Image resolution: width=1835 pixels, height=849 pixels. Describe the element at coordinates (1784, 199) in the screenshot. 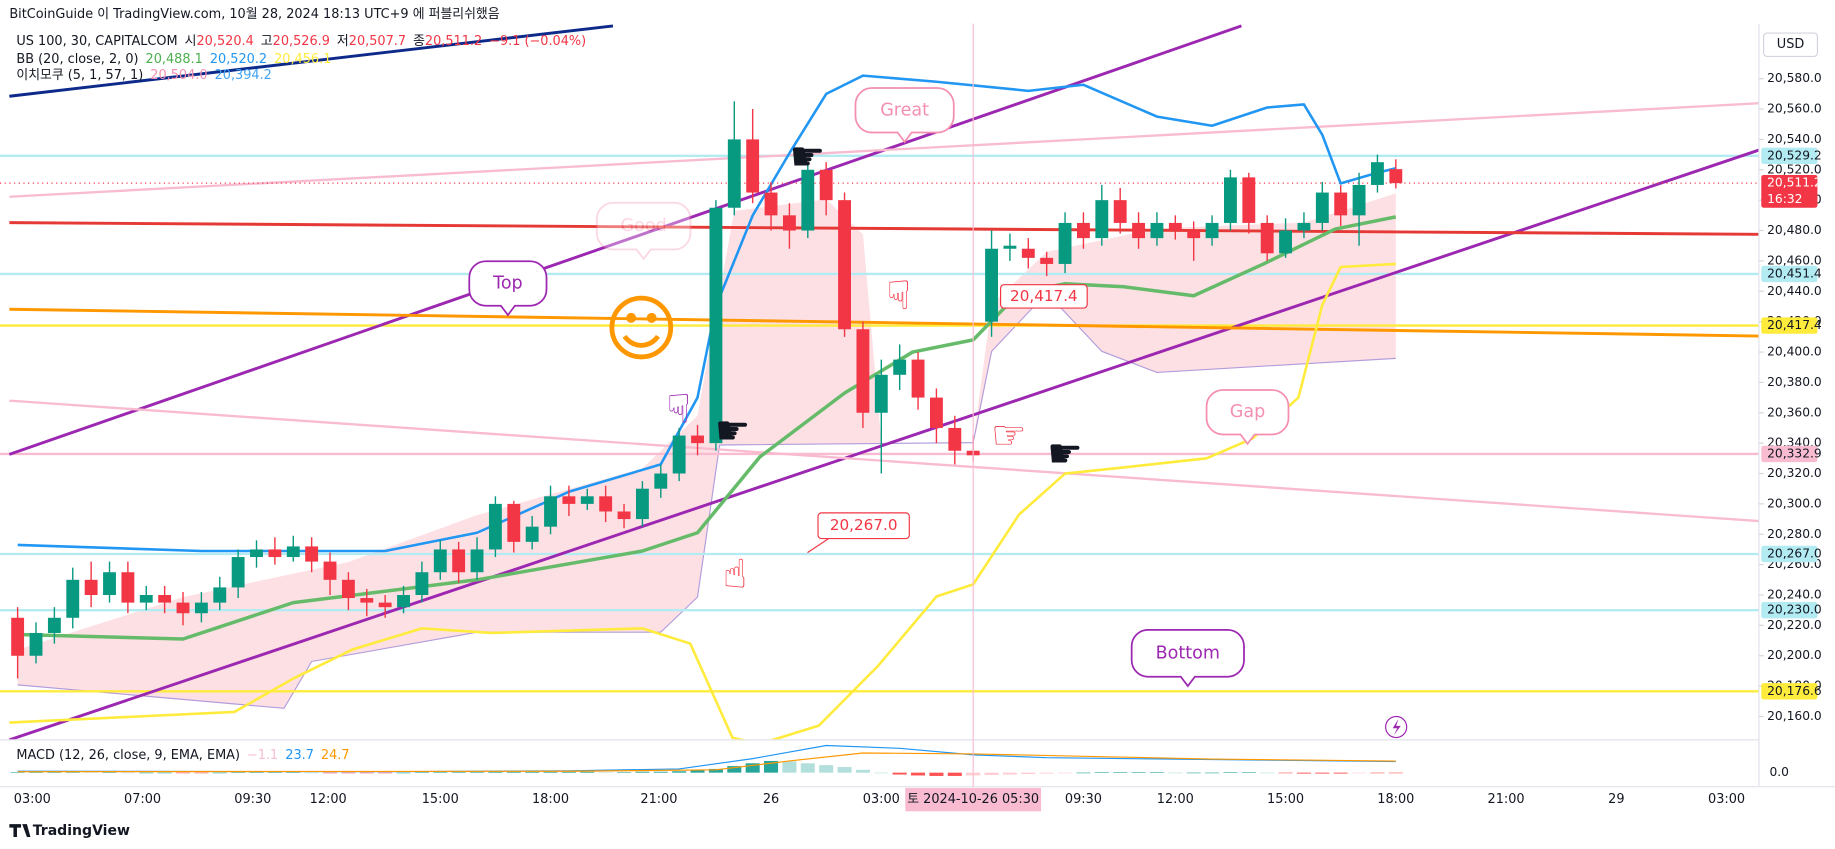

I see `countdown: 16:32` at that location.